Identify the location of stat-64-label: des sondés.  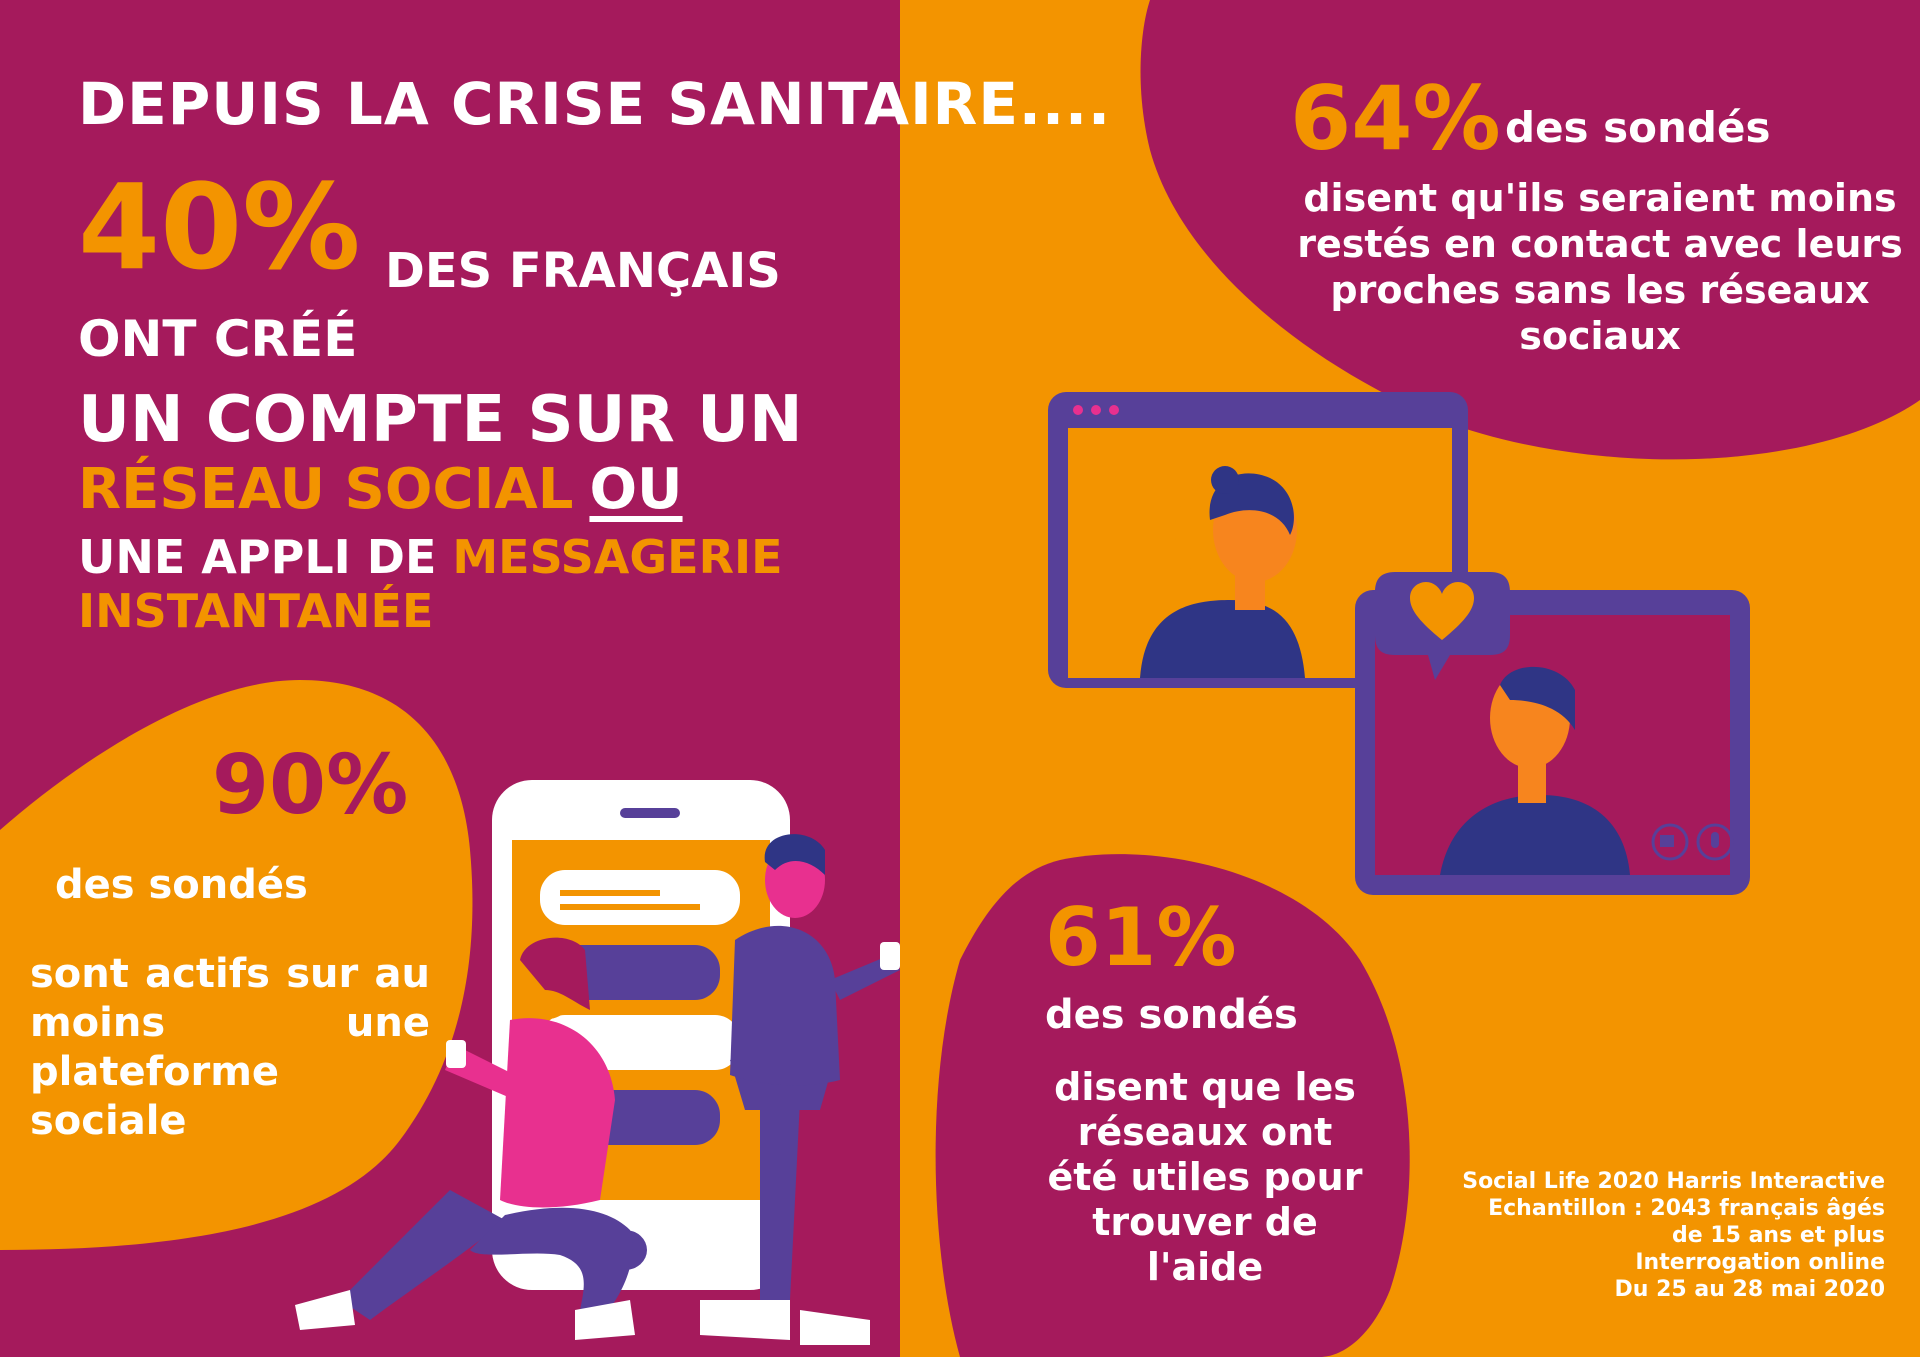
(1638, 127).